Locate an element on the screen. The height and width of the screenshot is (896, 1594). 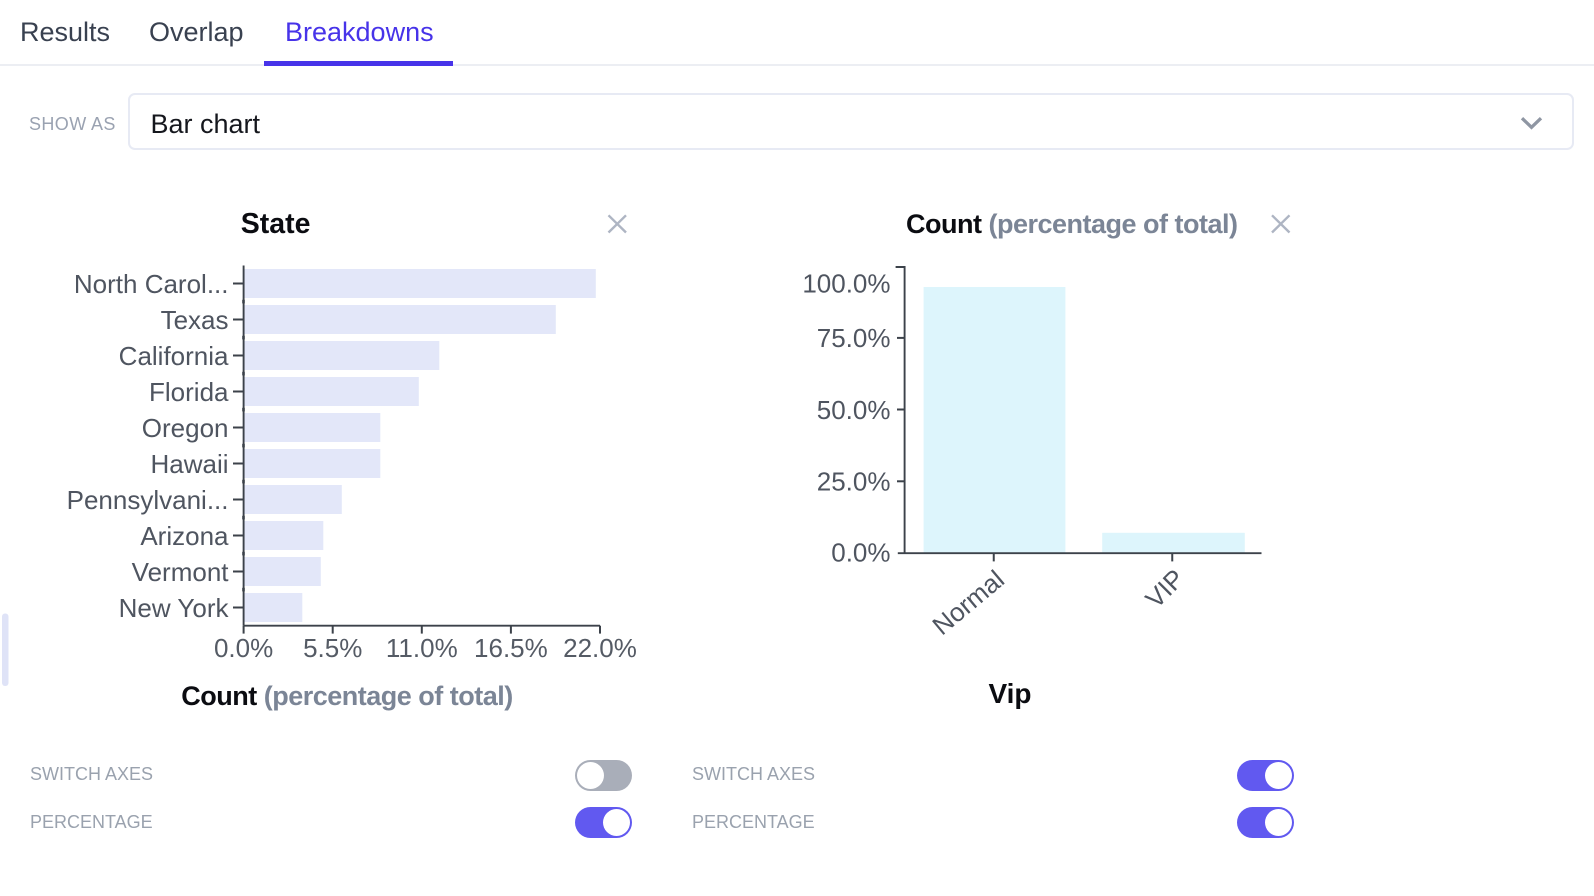
svg-text: Hawaii is located at coordinates (189, 464).